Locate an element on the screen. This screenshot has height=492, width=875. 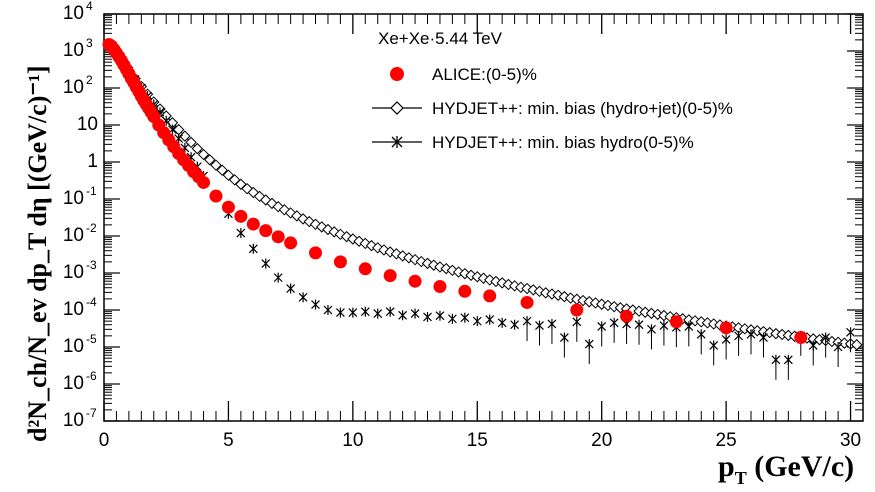
x-axis-title-sub: T is located at coordinates (741, 478).